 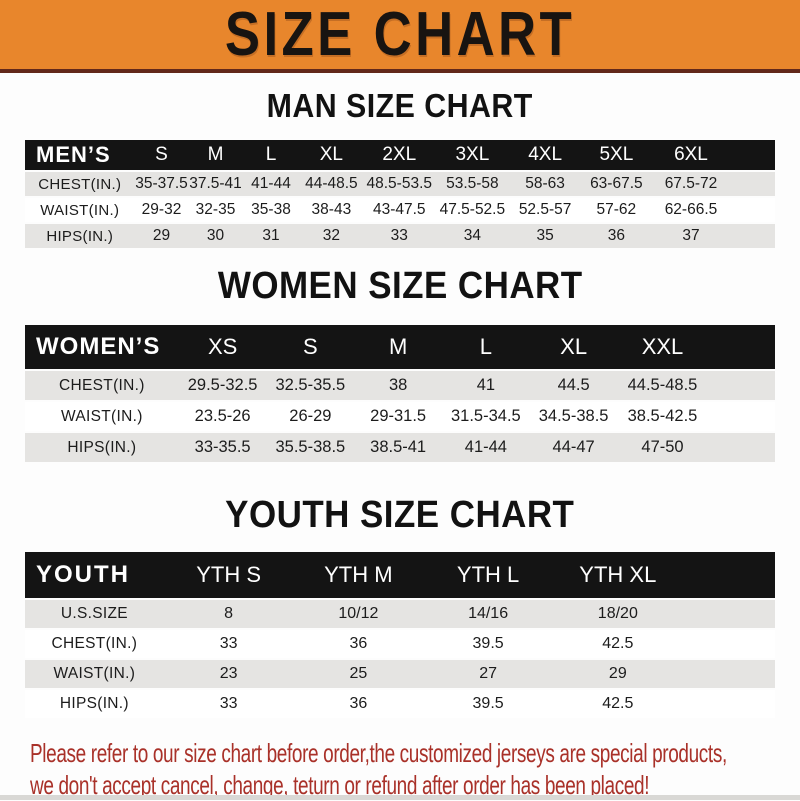 I want to click on women-size-column-header: S, so click(x=310, y=347).